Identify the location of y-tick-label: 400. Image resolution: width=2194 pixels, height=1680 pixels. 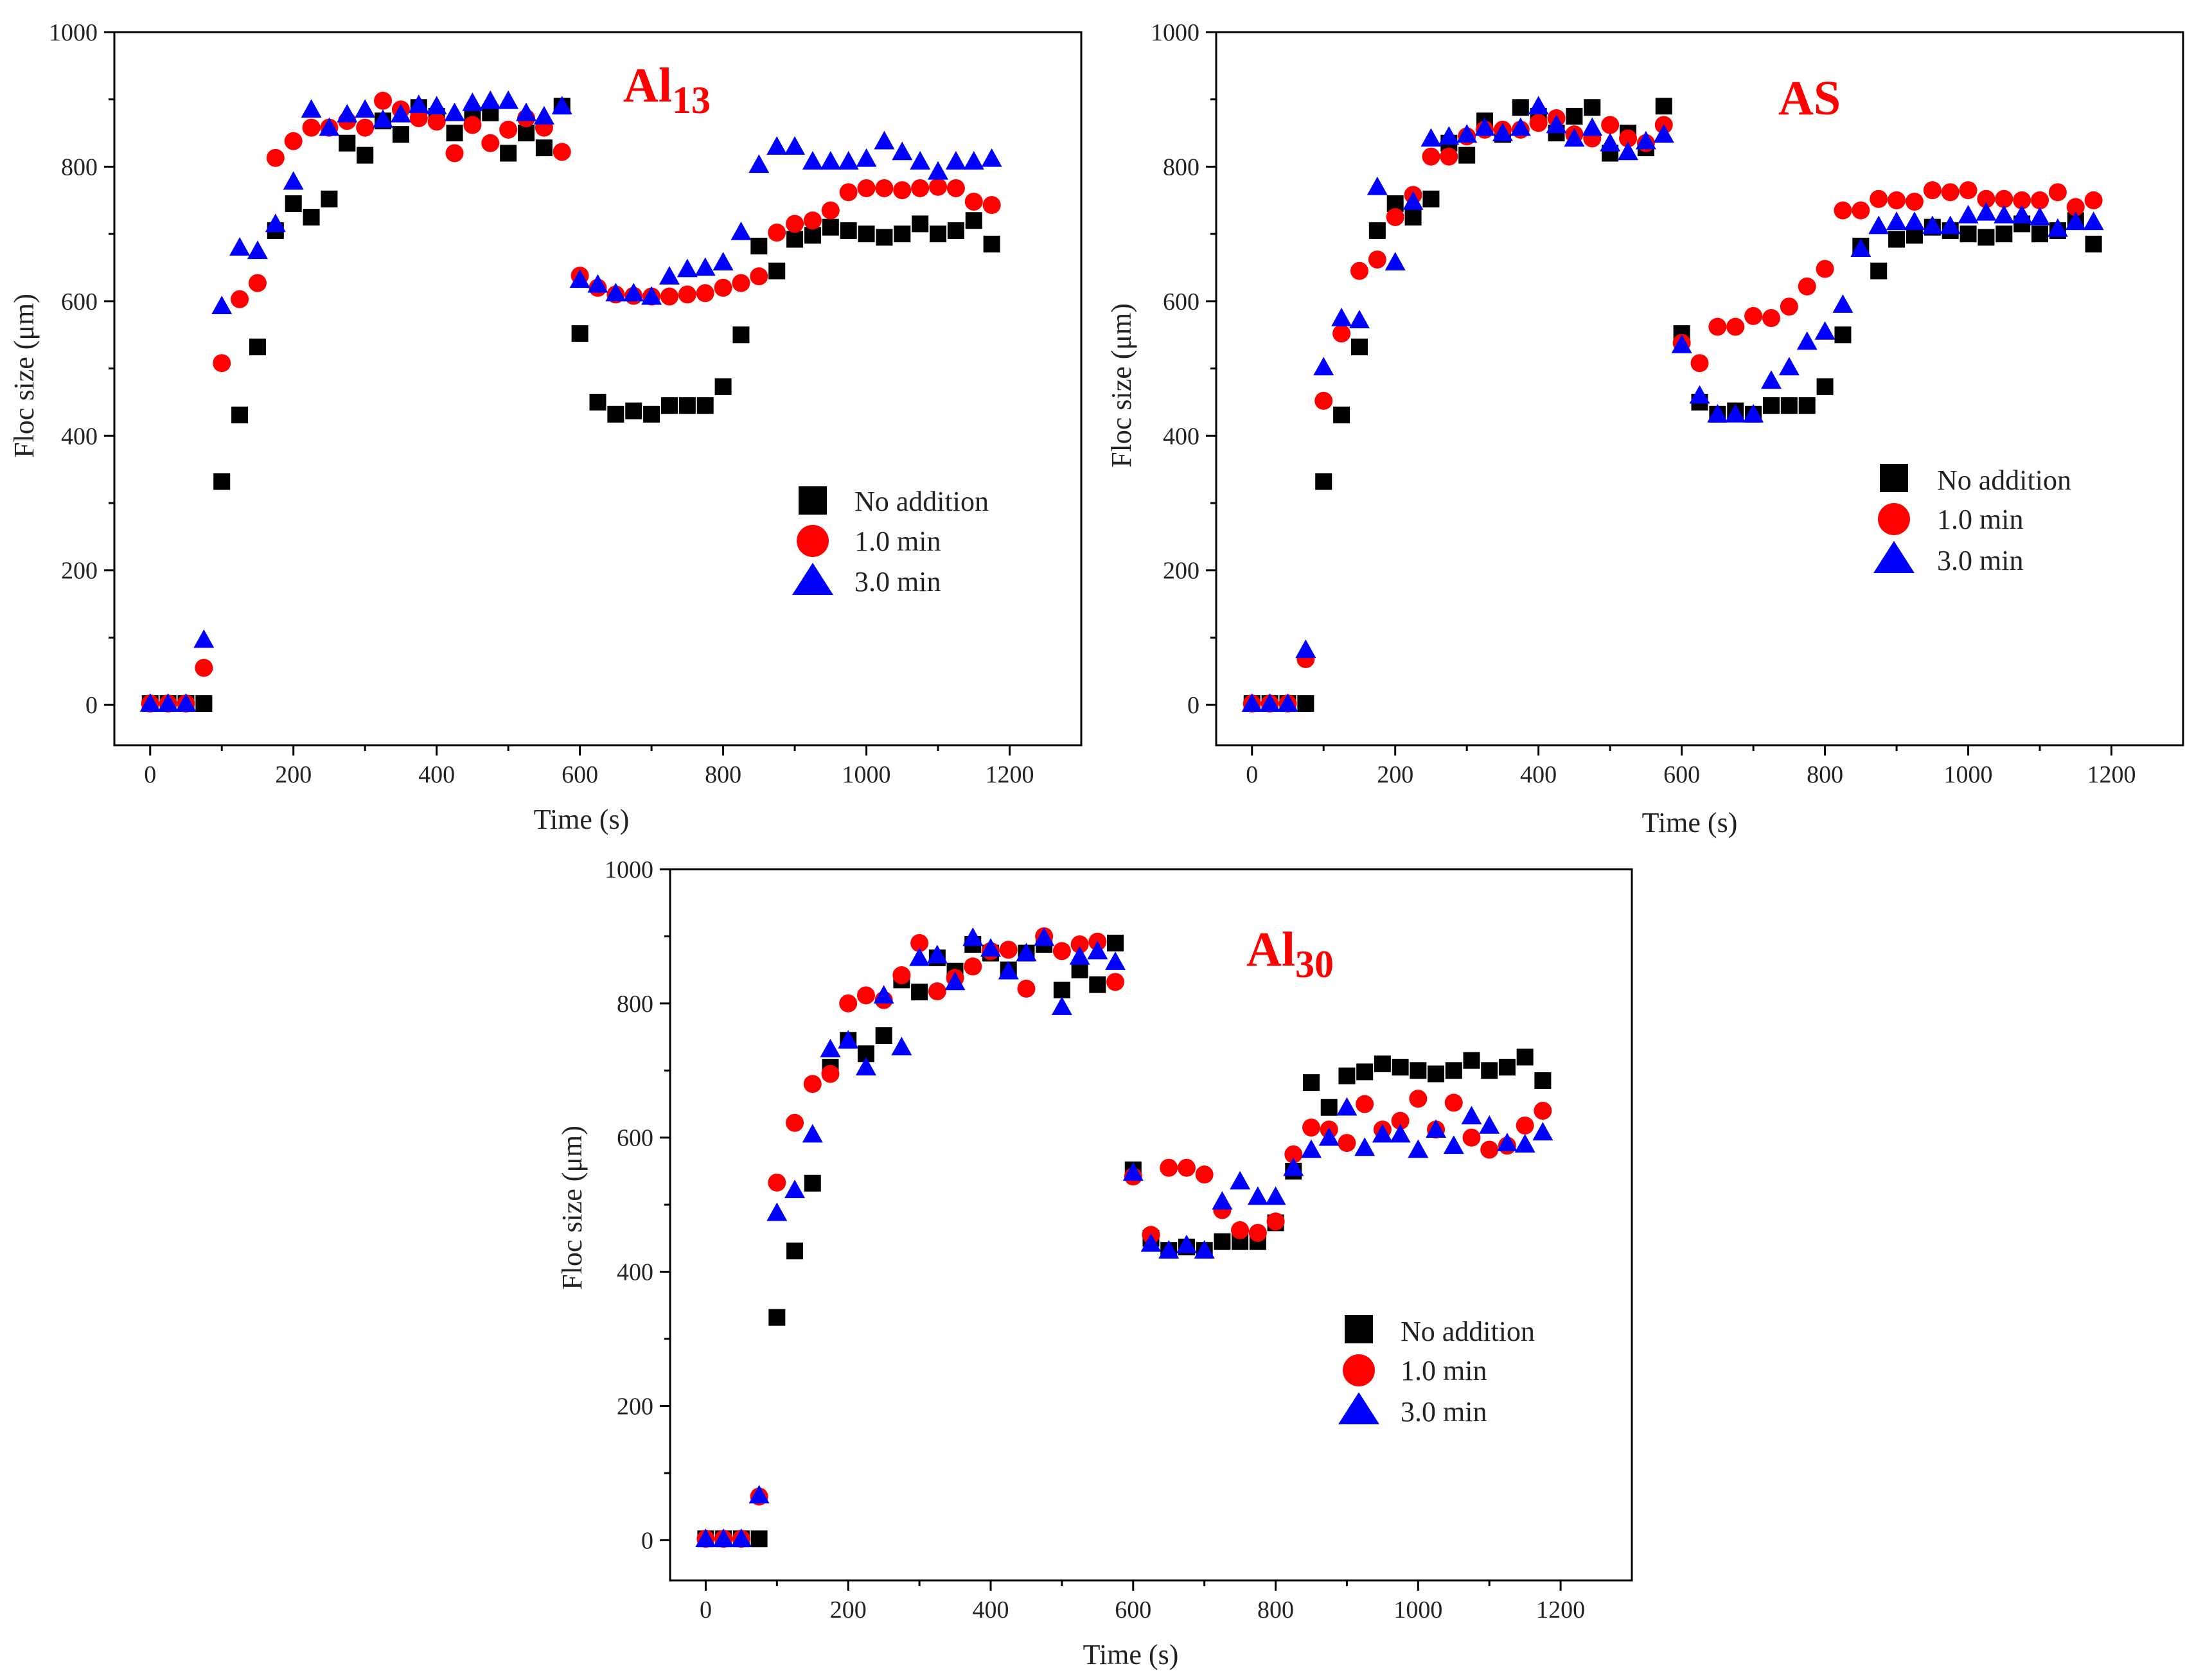
(79, 436).